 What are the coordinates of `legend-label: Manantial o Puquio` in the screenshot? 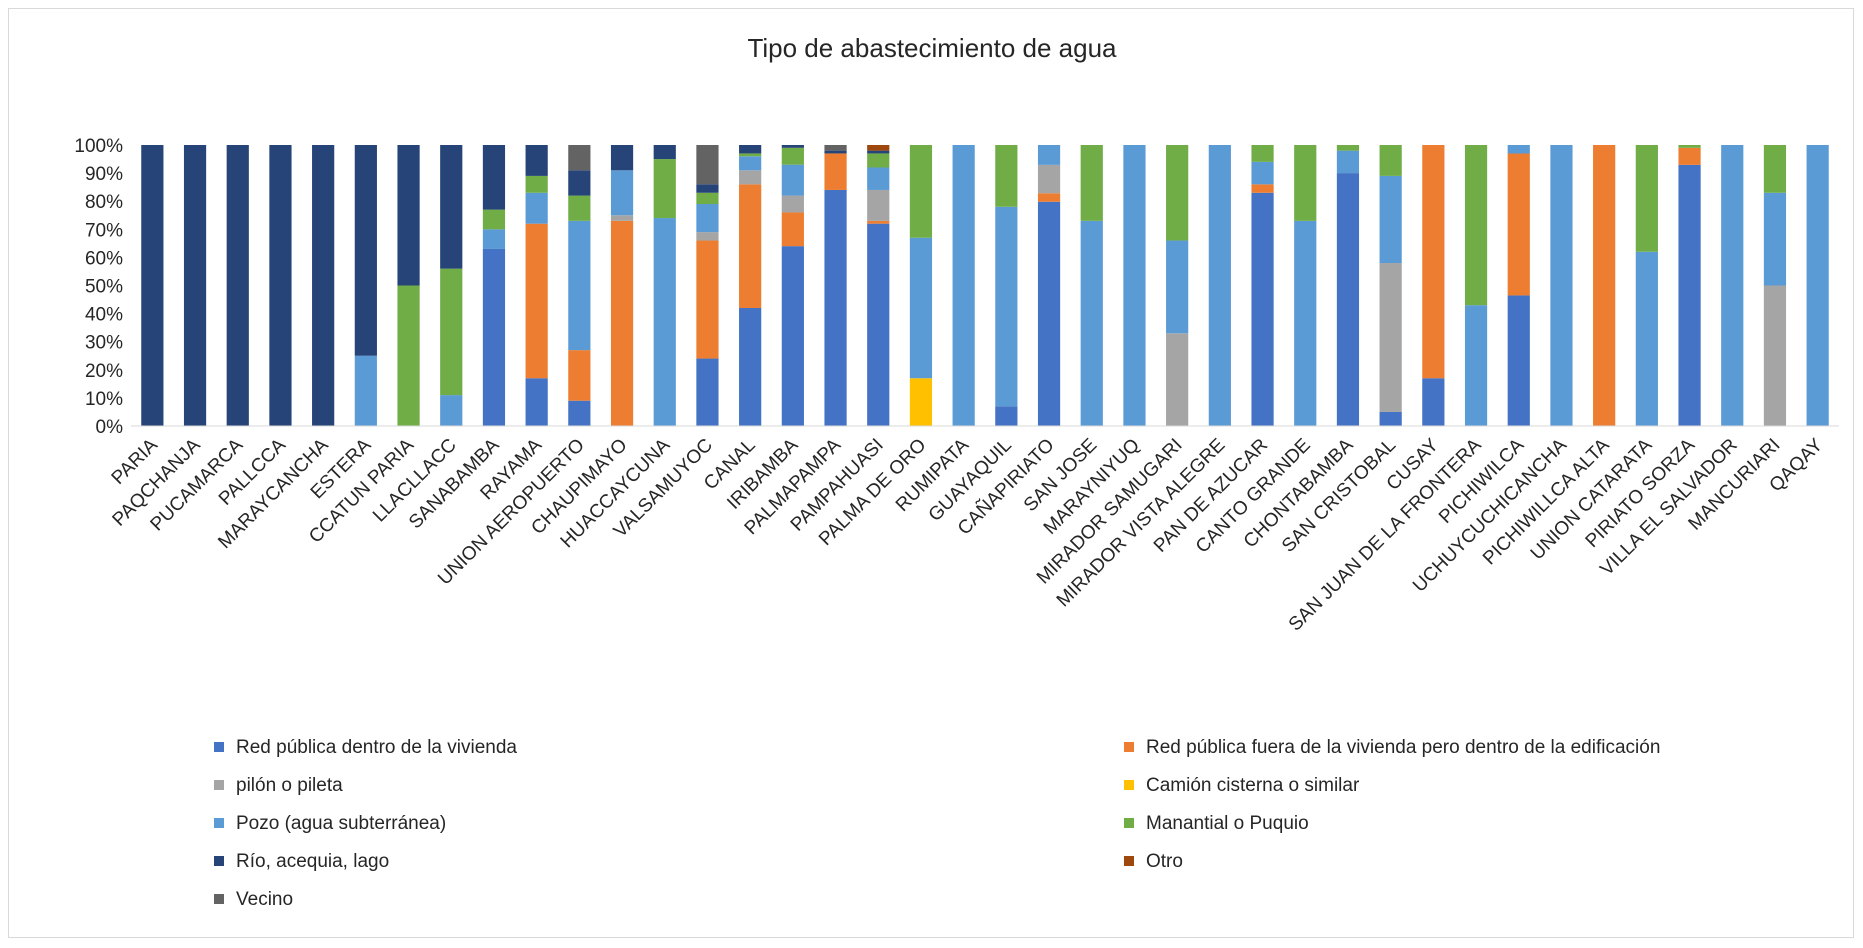 It's located at (1227, 823).